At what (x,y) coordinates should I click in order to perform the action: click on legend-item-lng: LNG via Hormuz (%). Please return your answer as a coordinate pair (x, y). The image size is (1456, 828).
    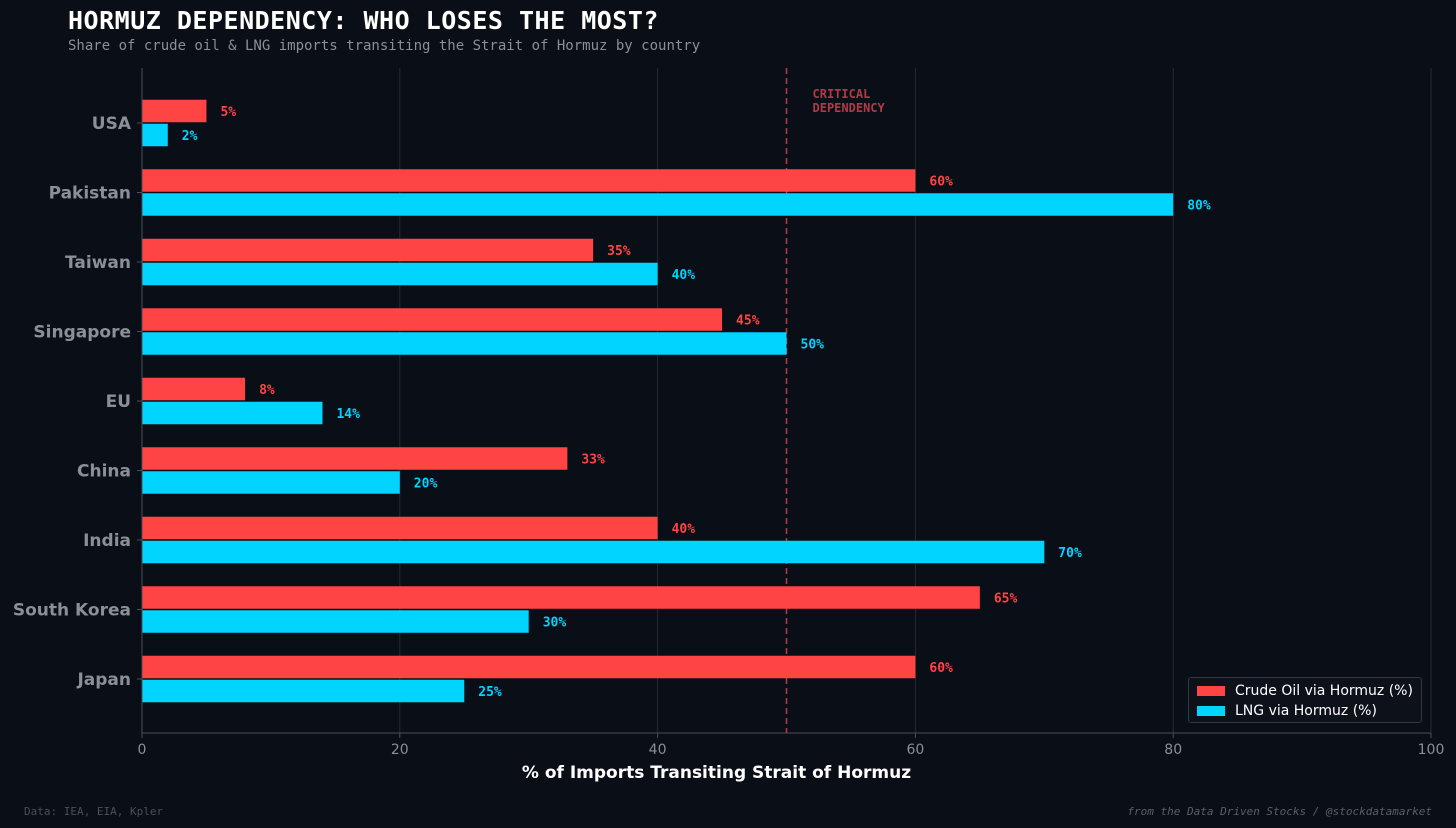
    Looking at the image, I should click on (1305, 711).